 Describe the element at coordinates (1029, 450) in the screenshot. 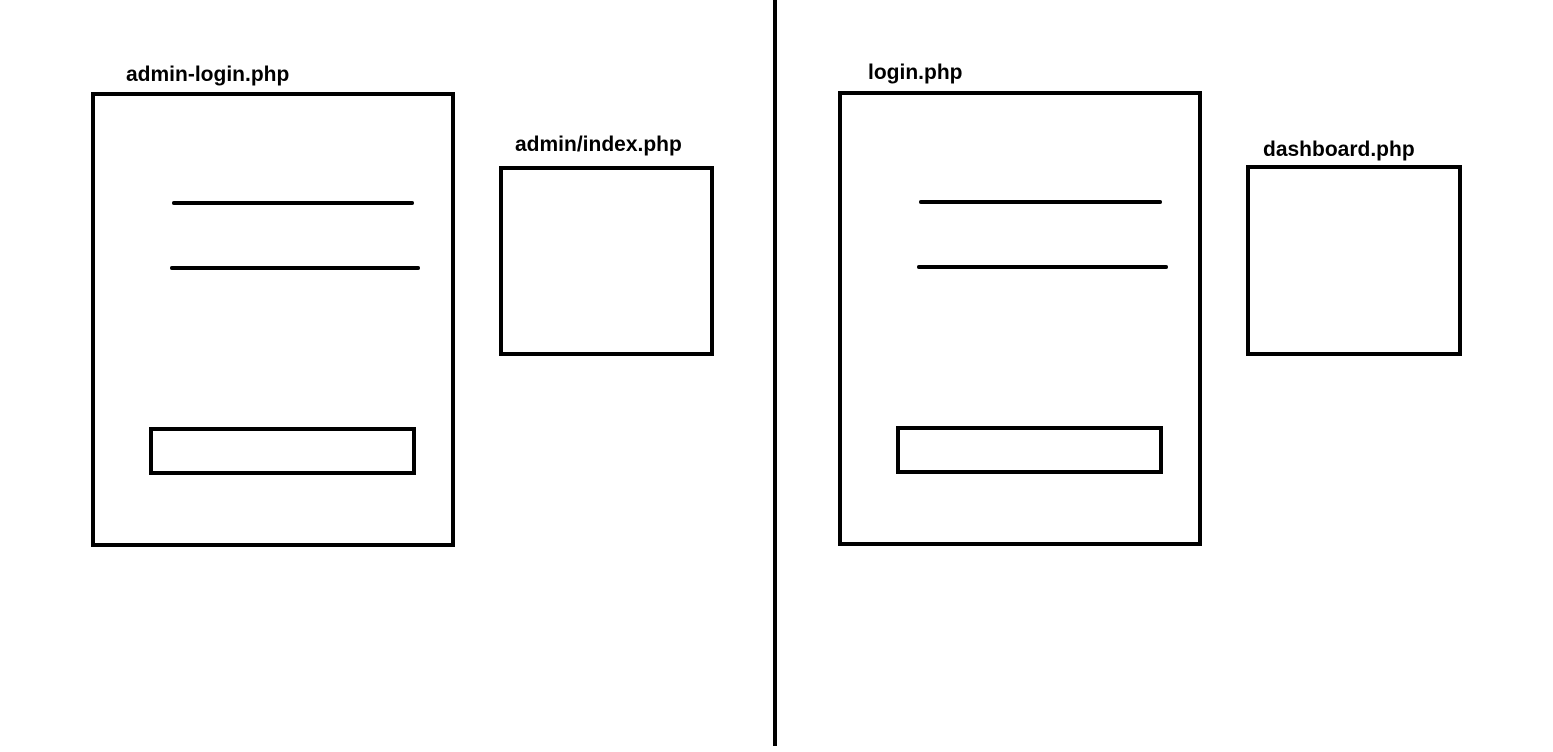

I see `login-button-frame` at that location.